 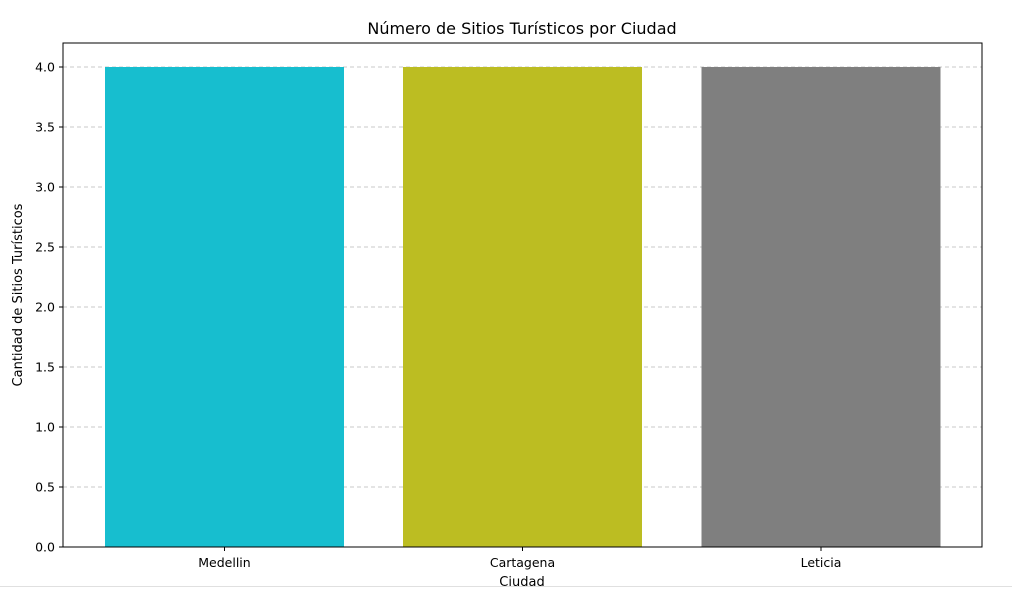 What do you see at coordinates (521, 28) in the screenshot?
I see `chart-title: Número de Sitios Turísticos por Ciudad` at bounding box center [521, 28].